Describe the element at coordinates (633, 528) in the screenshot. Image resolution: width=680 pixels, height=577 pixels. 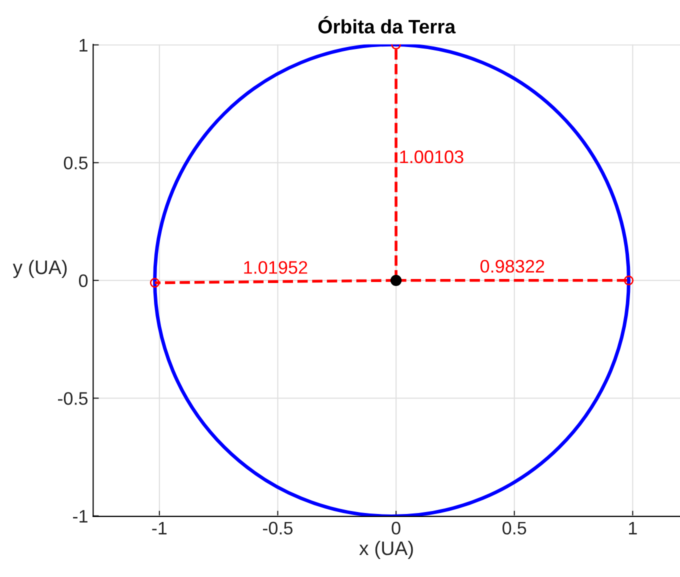
I see `x-tick-label: 1` at that location.